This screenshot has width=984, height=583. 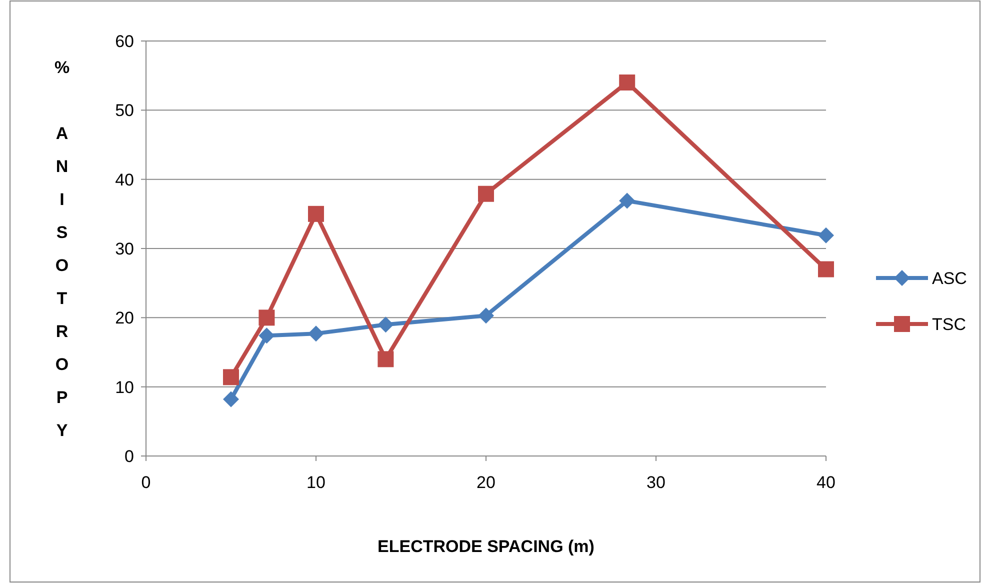 I want to click on x-tick-label: 20, so click(x=486, y=482).